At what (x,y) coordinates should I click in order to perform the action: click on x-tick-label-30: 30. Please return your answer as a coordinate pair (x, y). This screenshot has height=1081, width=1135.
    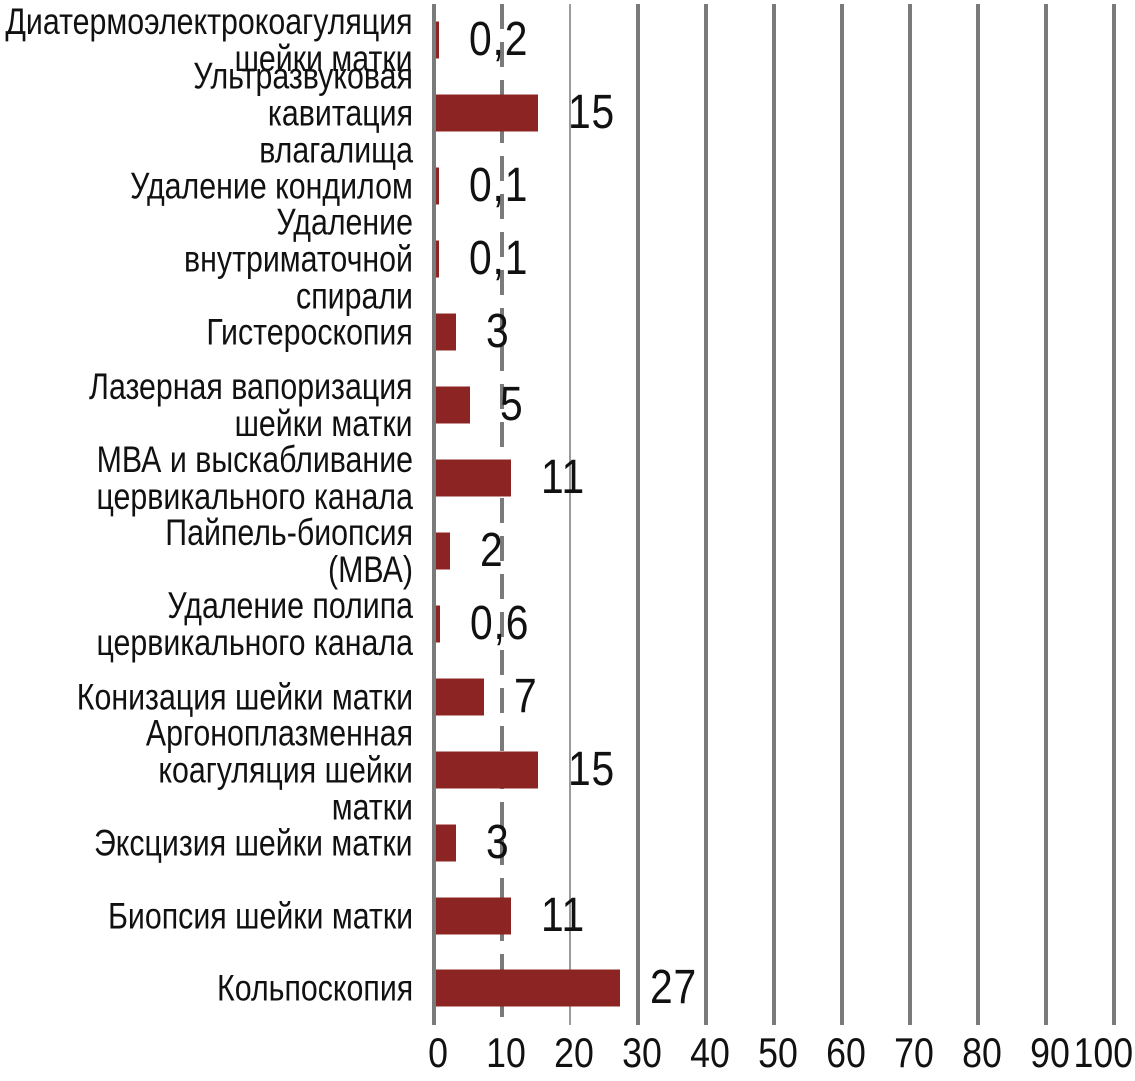
    Looking at the image, I should click on (642, 1052).